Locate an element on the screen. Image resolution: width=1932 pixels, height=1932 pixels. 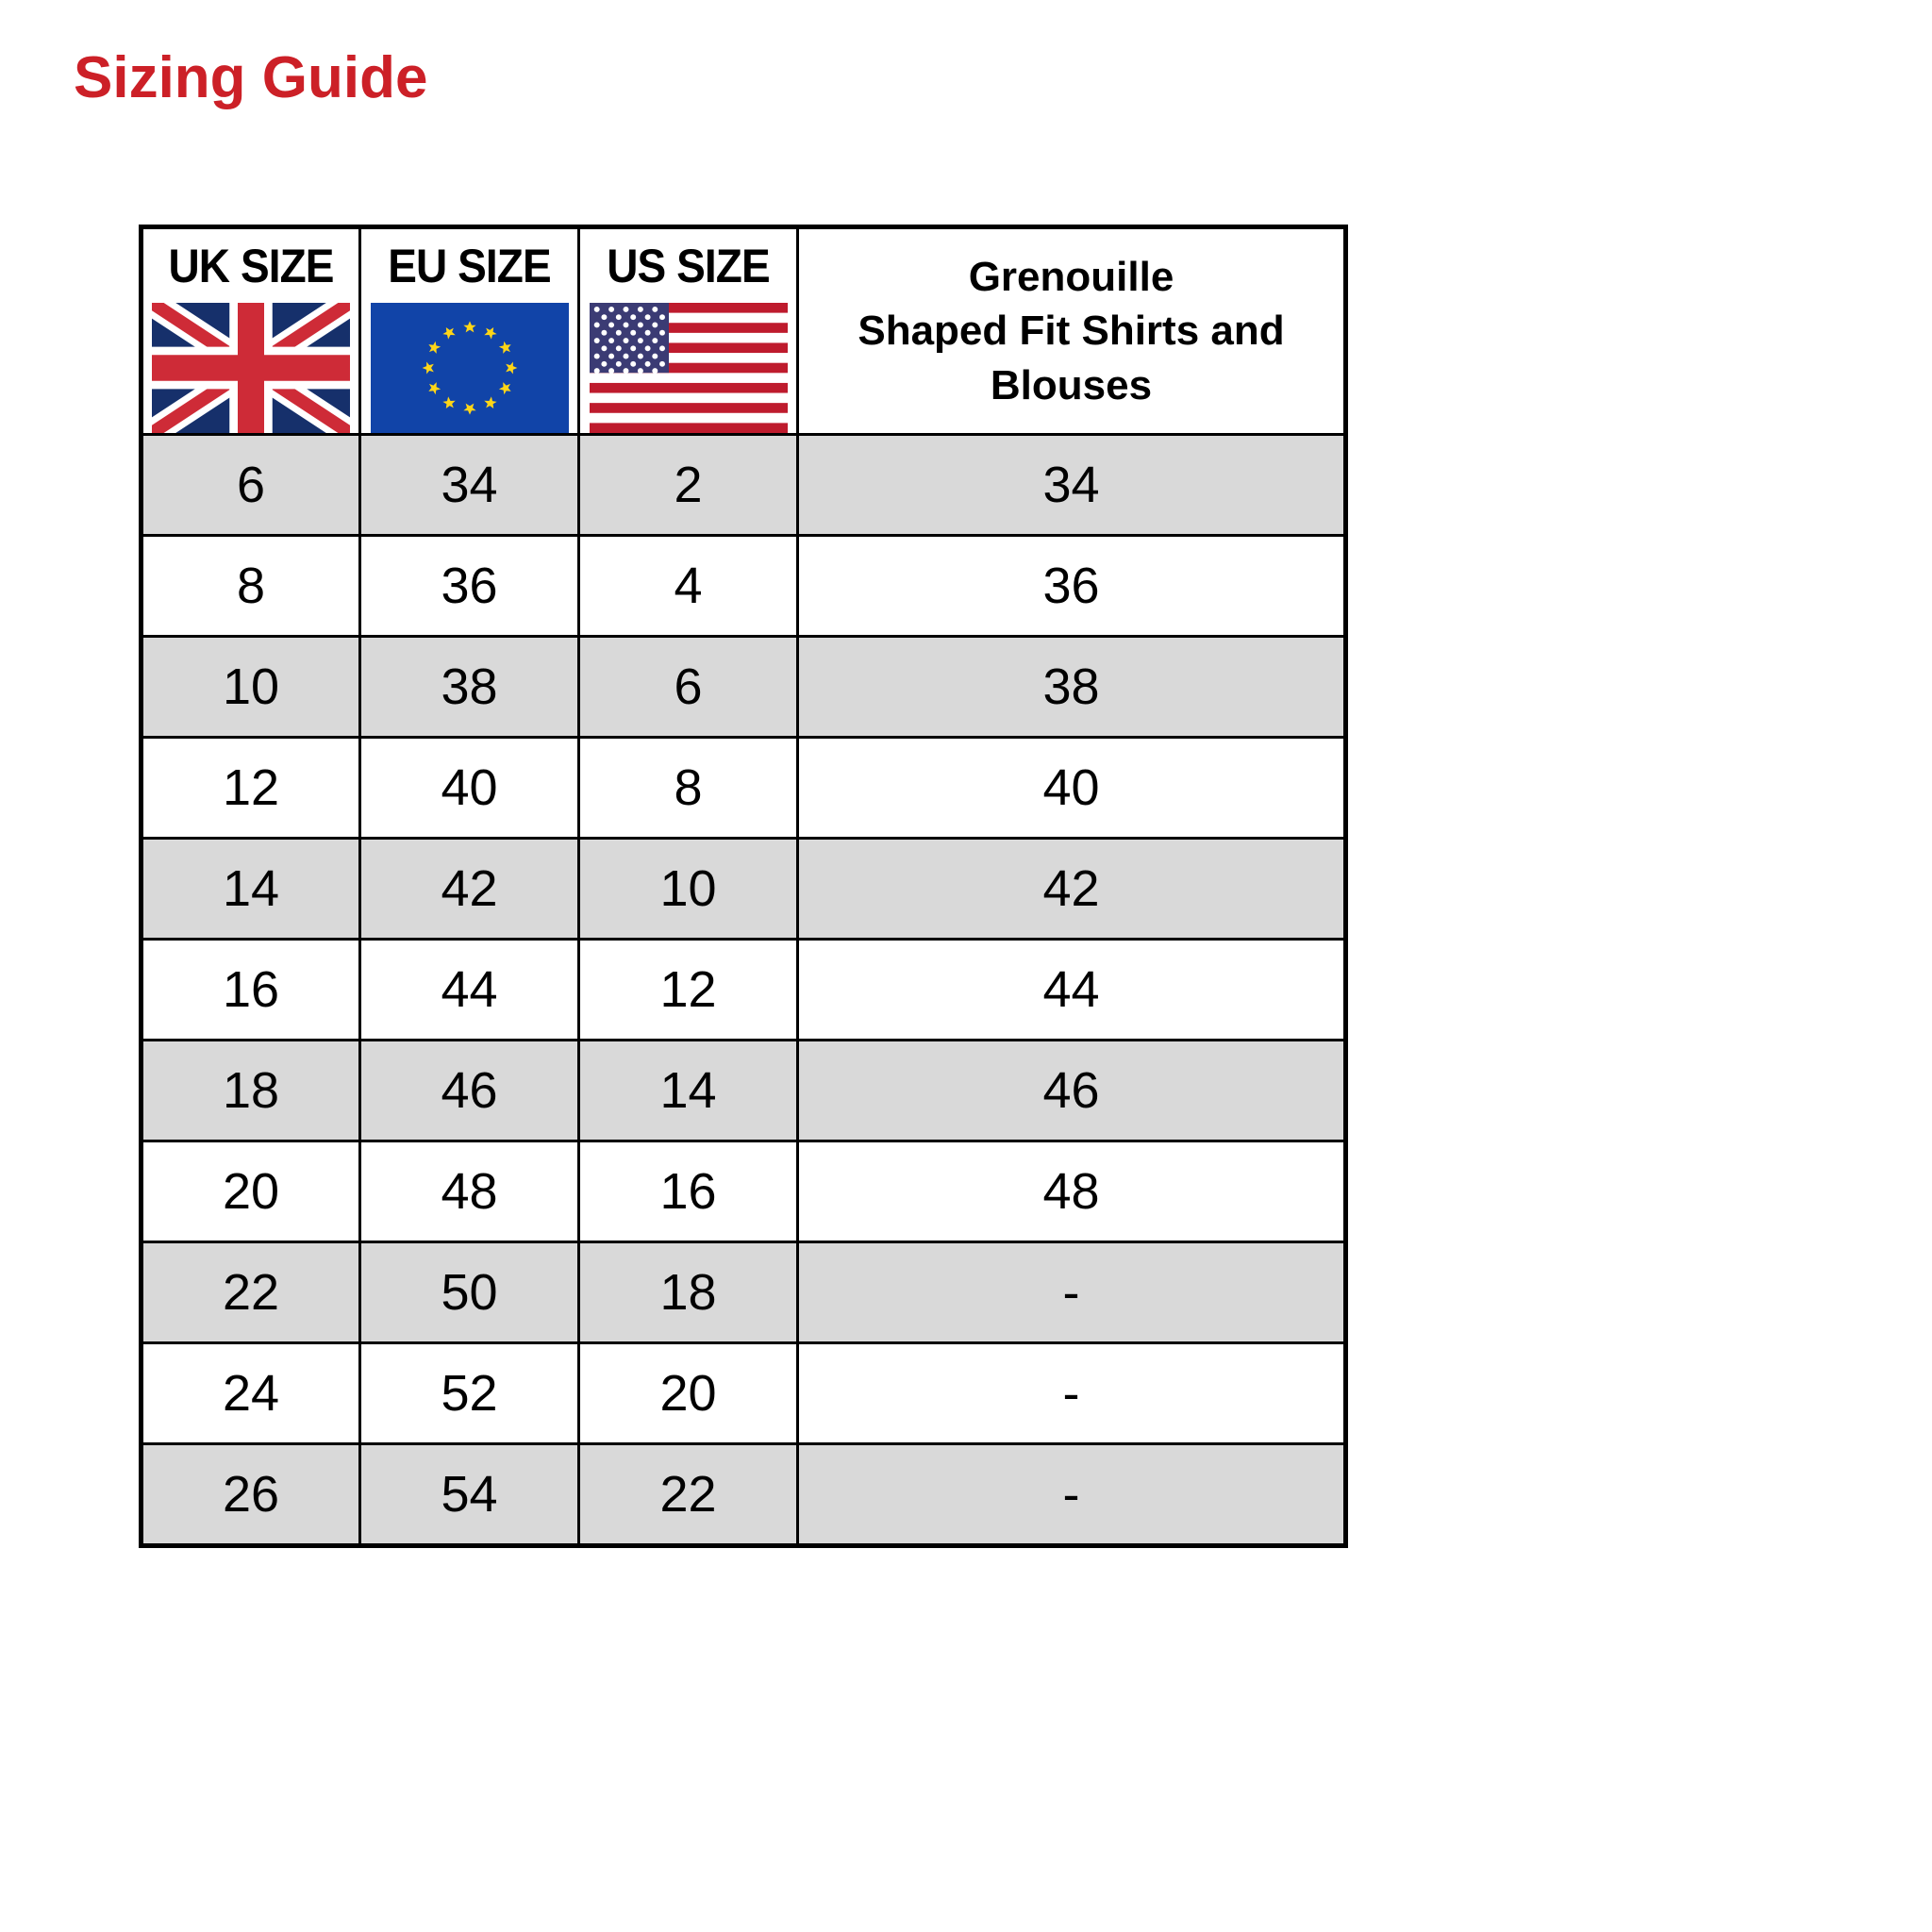
cell-us: 12 is located at coordinates (688, 989).